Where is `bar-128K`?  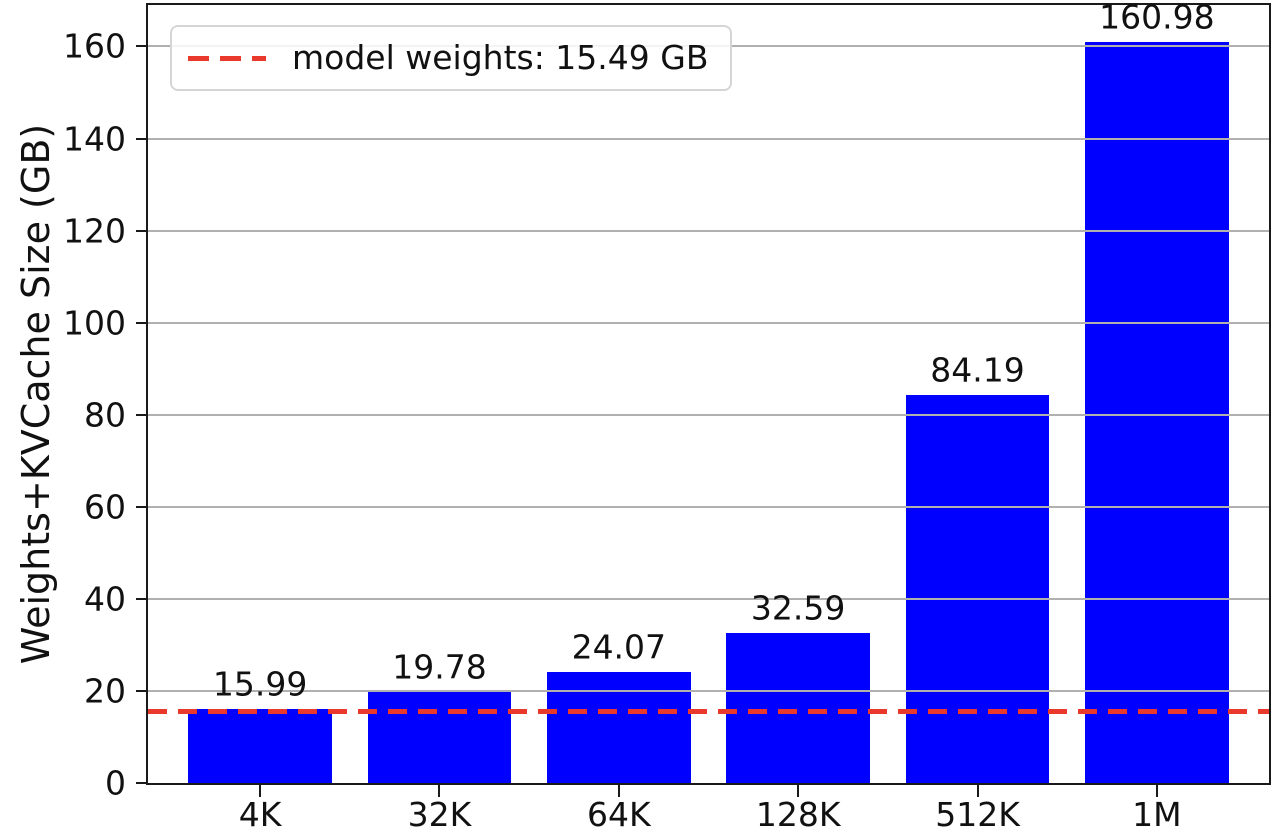 bar-128K is located at coordinates (798, 707).